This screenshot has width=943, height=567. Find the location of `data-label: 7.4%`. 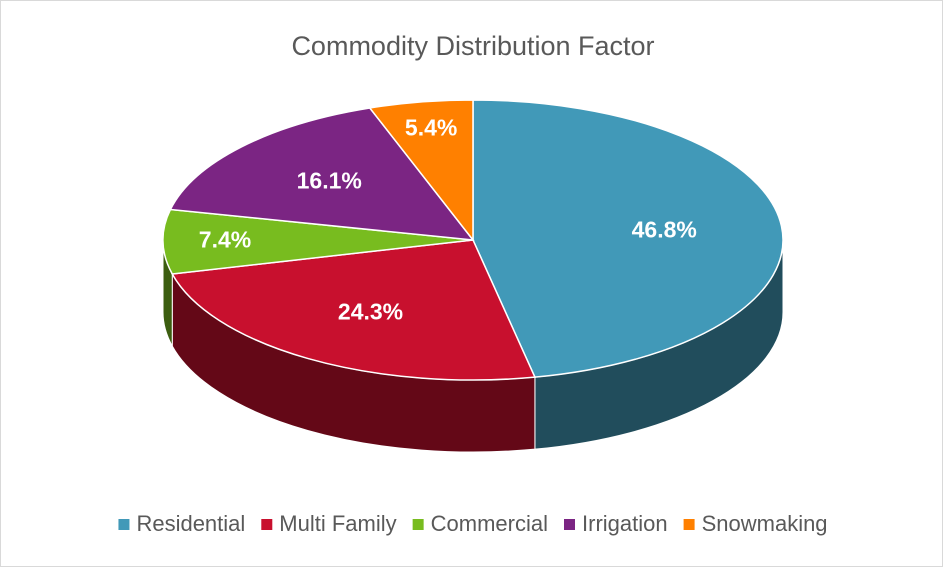

data-label: 7.4% is located at coordinates (225, 239).